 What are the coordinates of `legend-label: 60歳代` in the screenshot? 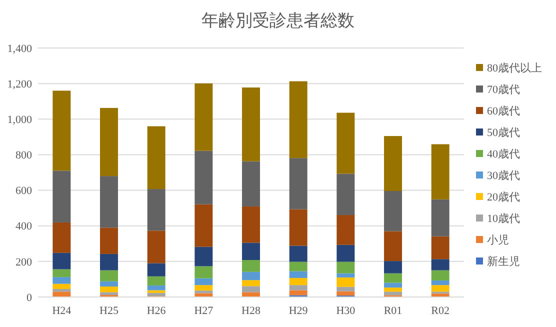 It's located at (503, 111).